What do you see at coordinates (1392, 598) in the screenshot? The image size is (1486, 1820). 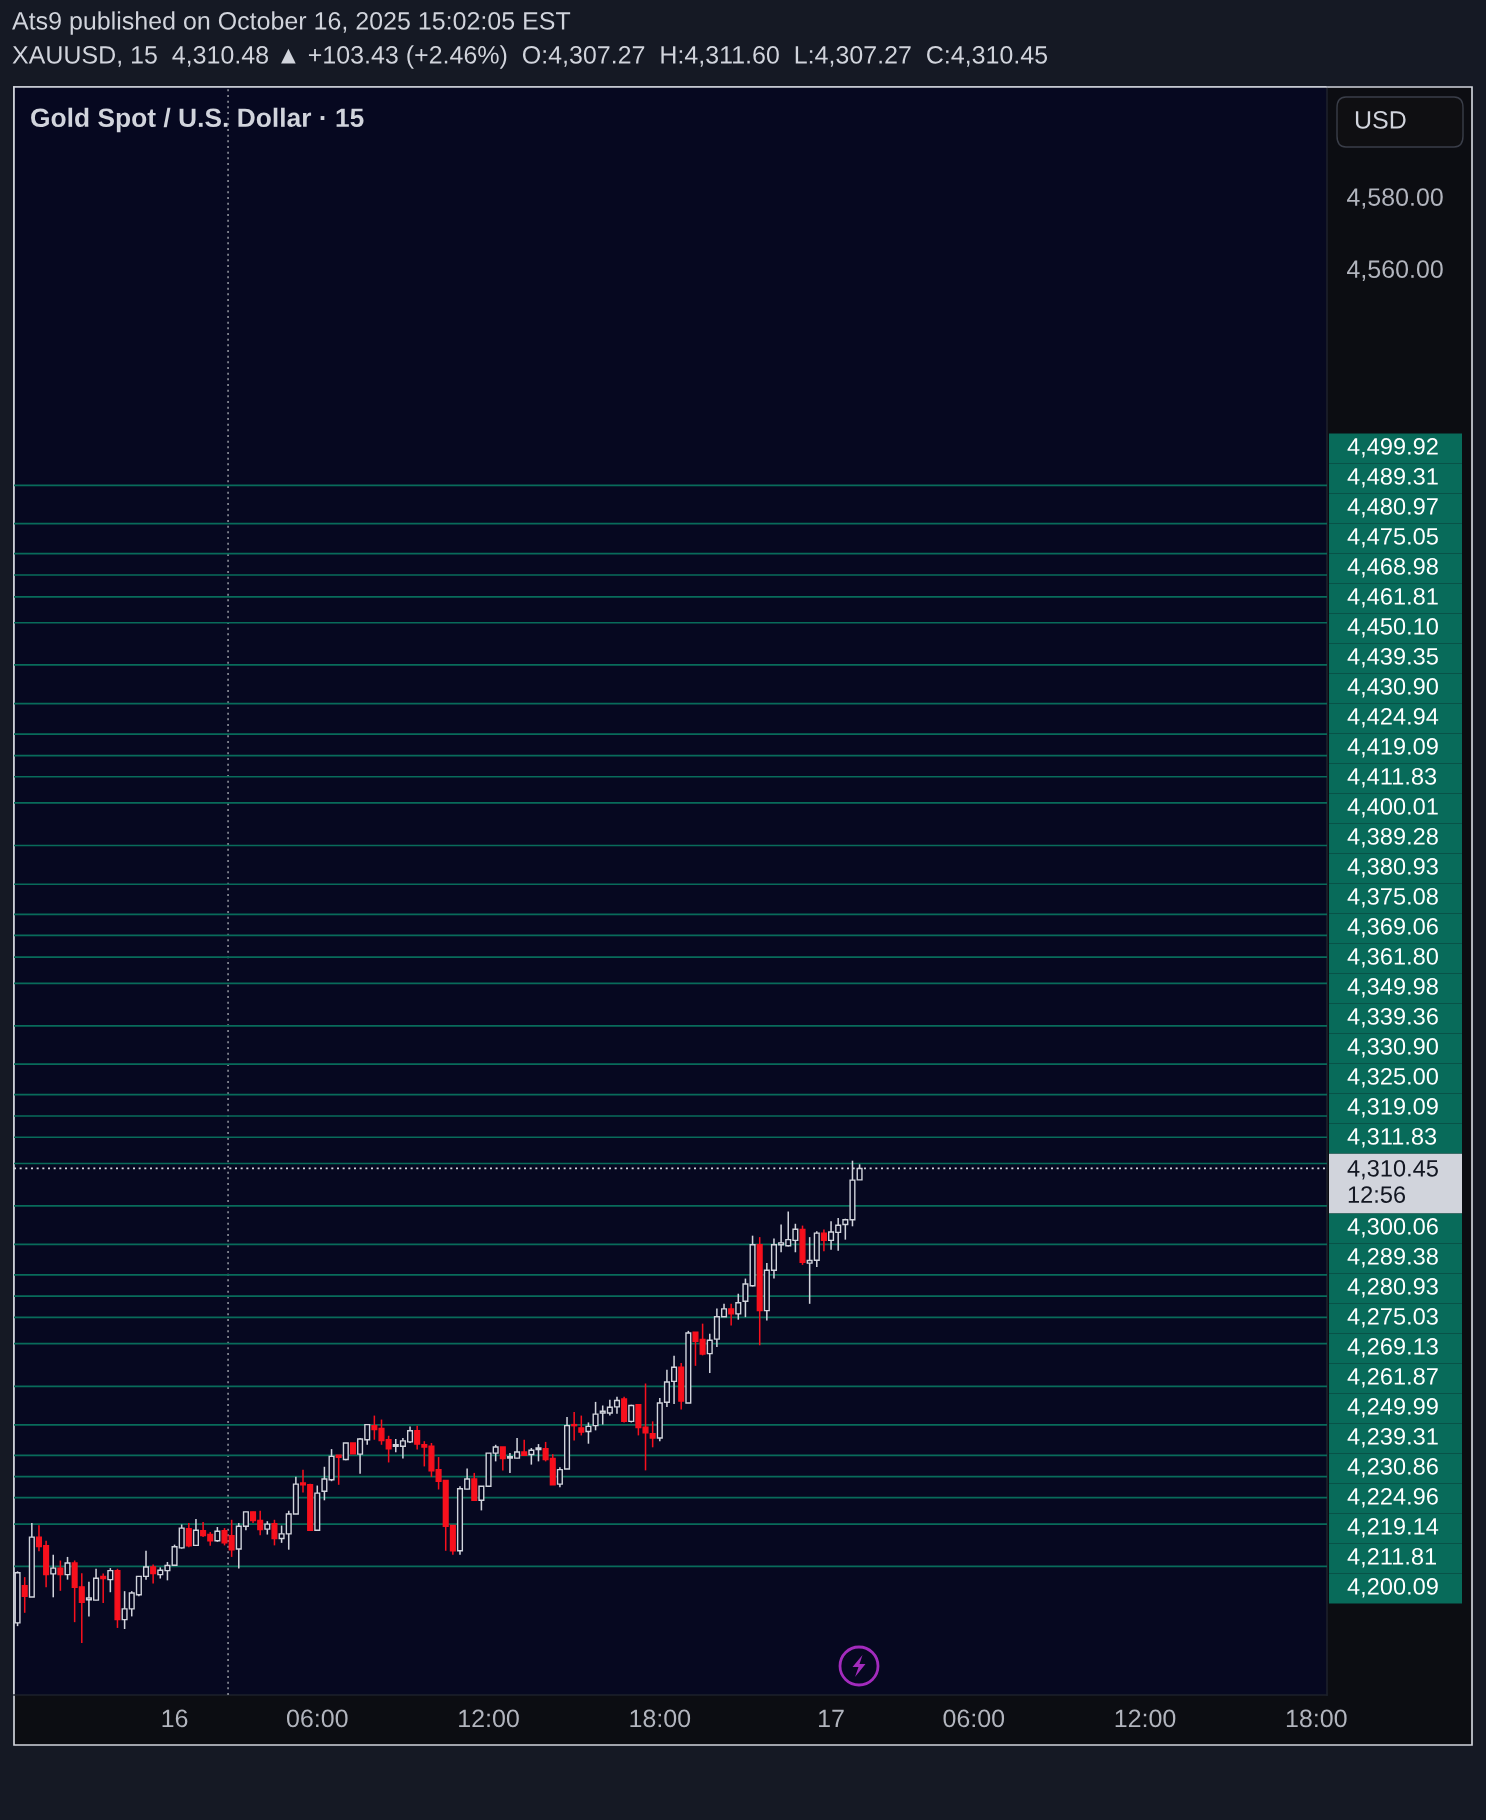 I see `ref-line-label: 4,461.81` at bounding box center [1392, 598].